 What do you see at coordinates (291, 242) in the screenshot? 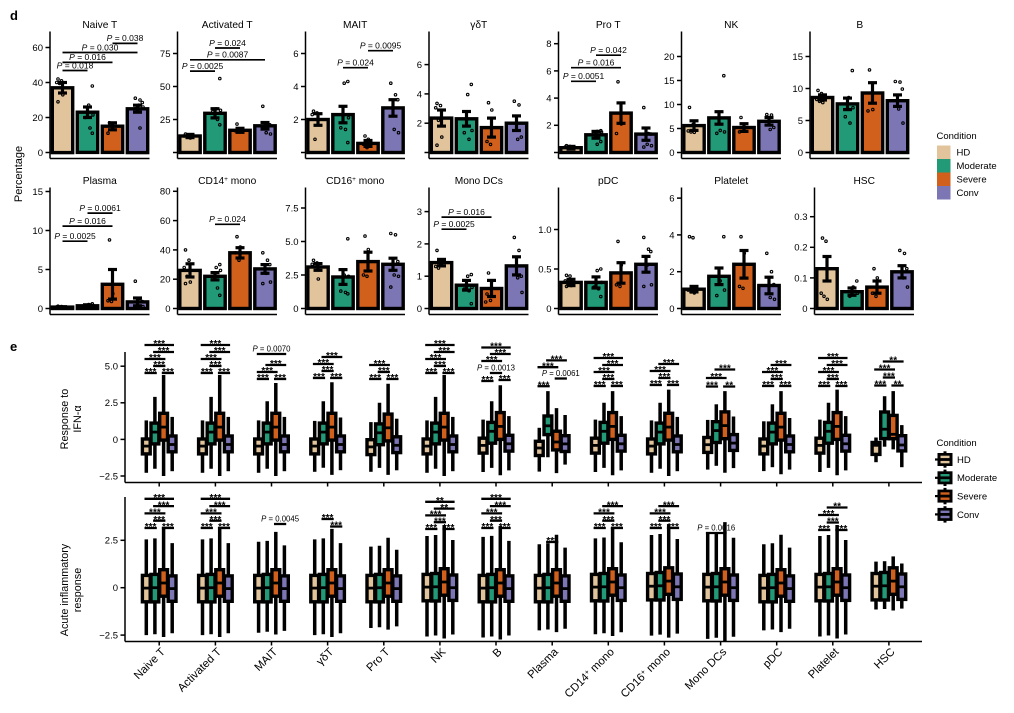
I see `svg-text: 5.0` at bounding box center [291, 242].